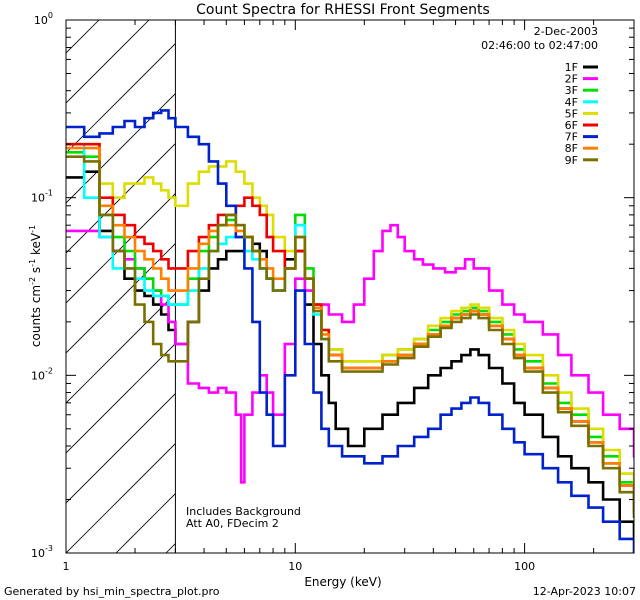 The width and height of the screenshot is (640, 600). Describe the element at coordinates (571, 102) in the screenshot. I see `legend-label-4F: 4F` at that location.